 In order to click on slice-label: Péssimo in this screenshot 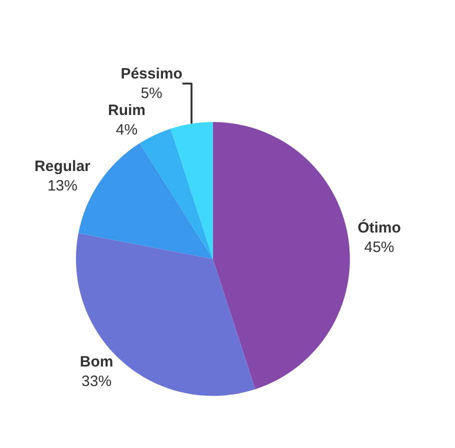, I will do `click(151, 73)`.